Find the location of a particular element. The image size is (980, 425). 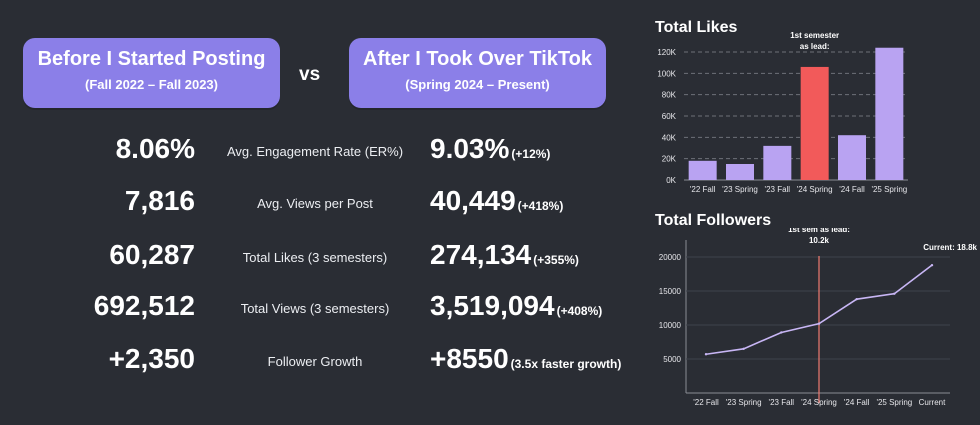

after-header-subtitle: (Spring 2024 – Present) is located at coordinates (477, 84).